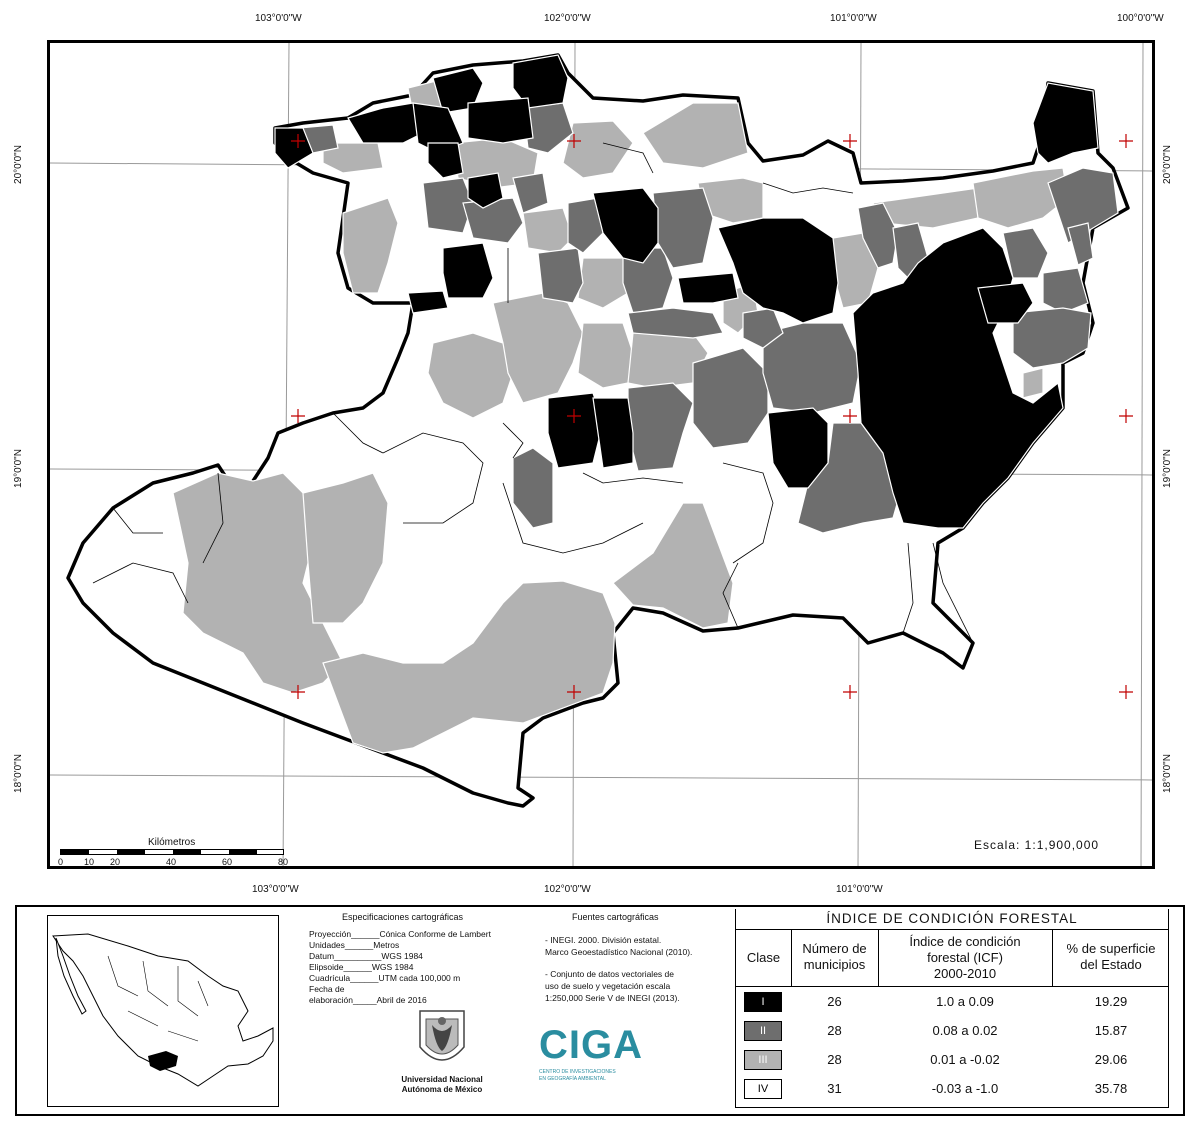 The image size is (1197, 1124). What do you see at coordinates (354, 945) in the screenshot?
I see `spec-row-units: Unidades______Metros` at bounding box center [354, 945].